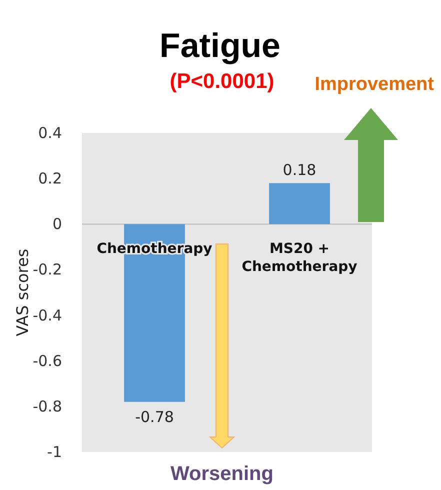 This screenshot has height=490, width=441. I want to click on chart-title: Fatigue, so click(220, 46).